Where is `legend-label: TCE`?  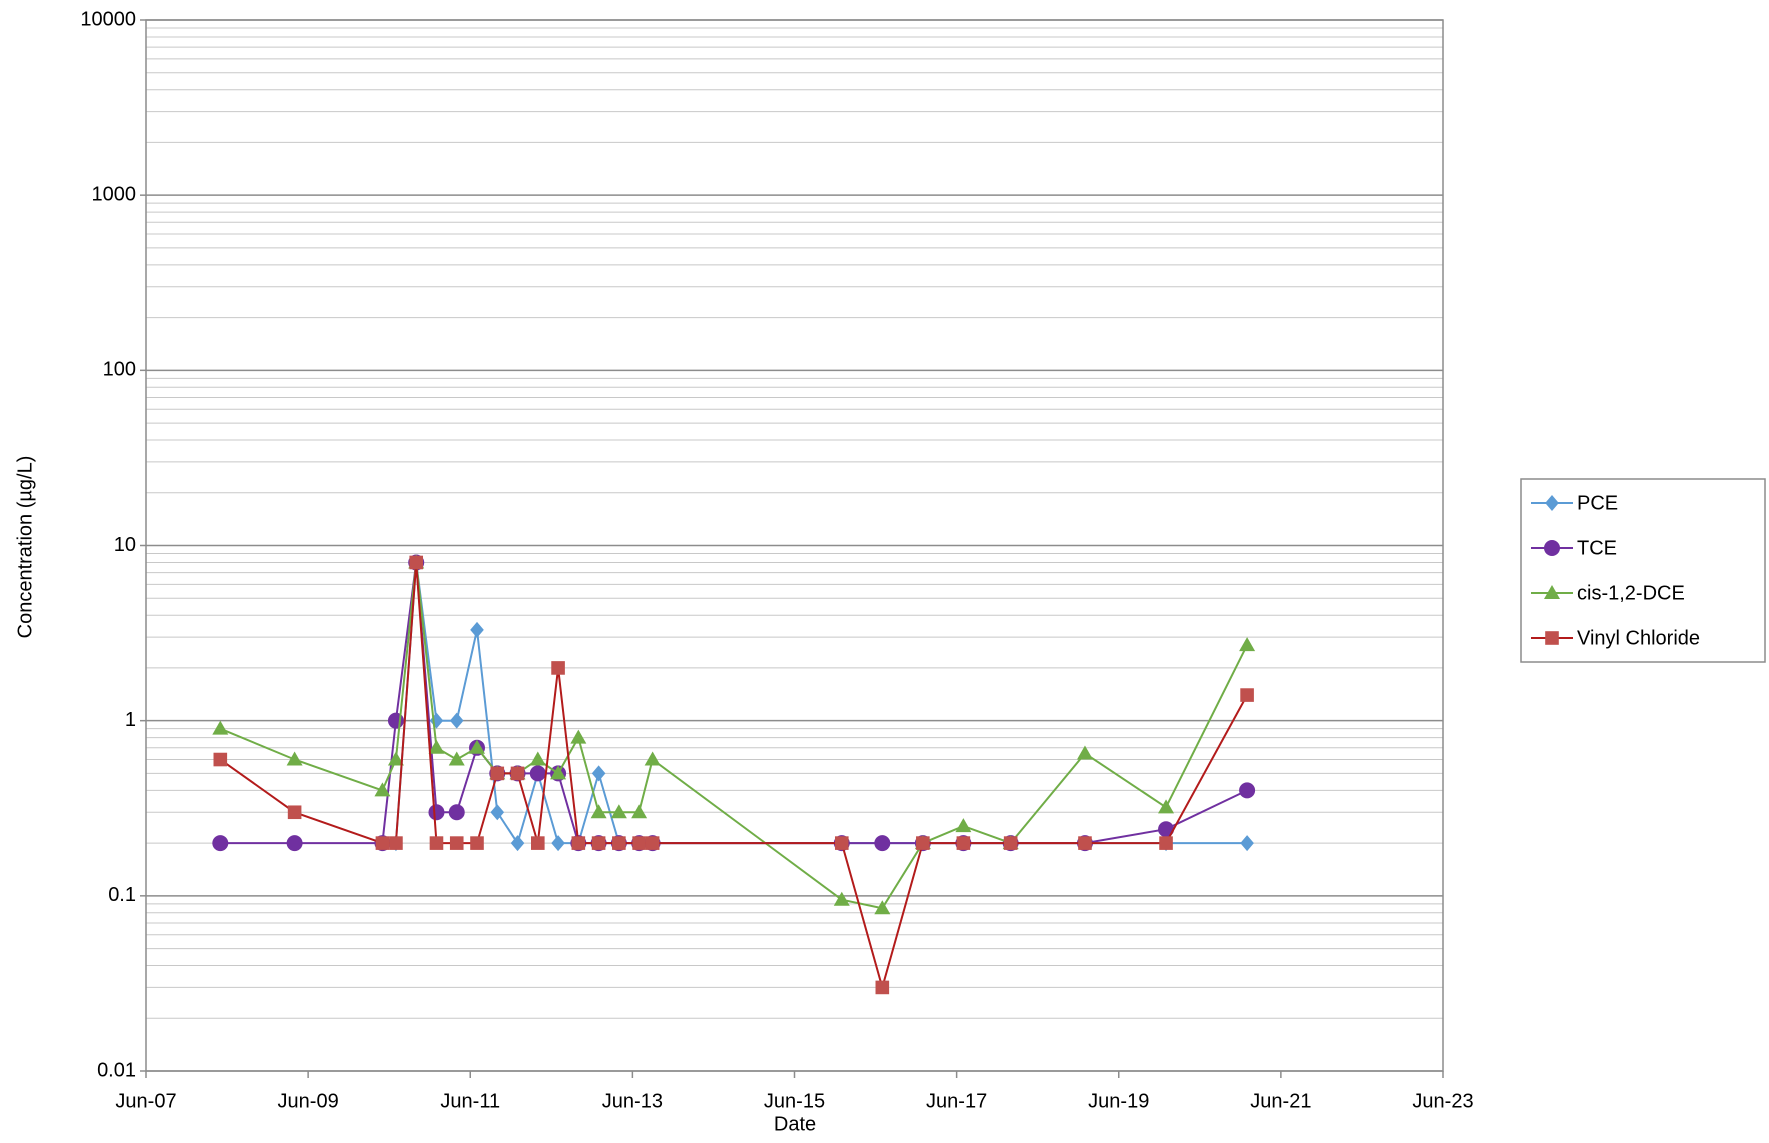
legend-label: TCE is located at coordinates (1597, 548).